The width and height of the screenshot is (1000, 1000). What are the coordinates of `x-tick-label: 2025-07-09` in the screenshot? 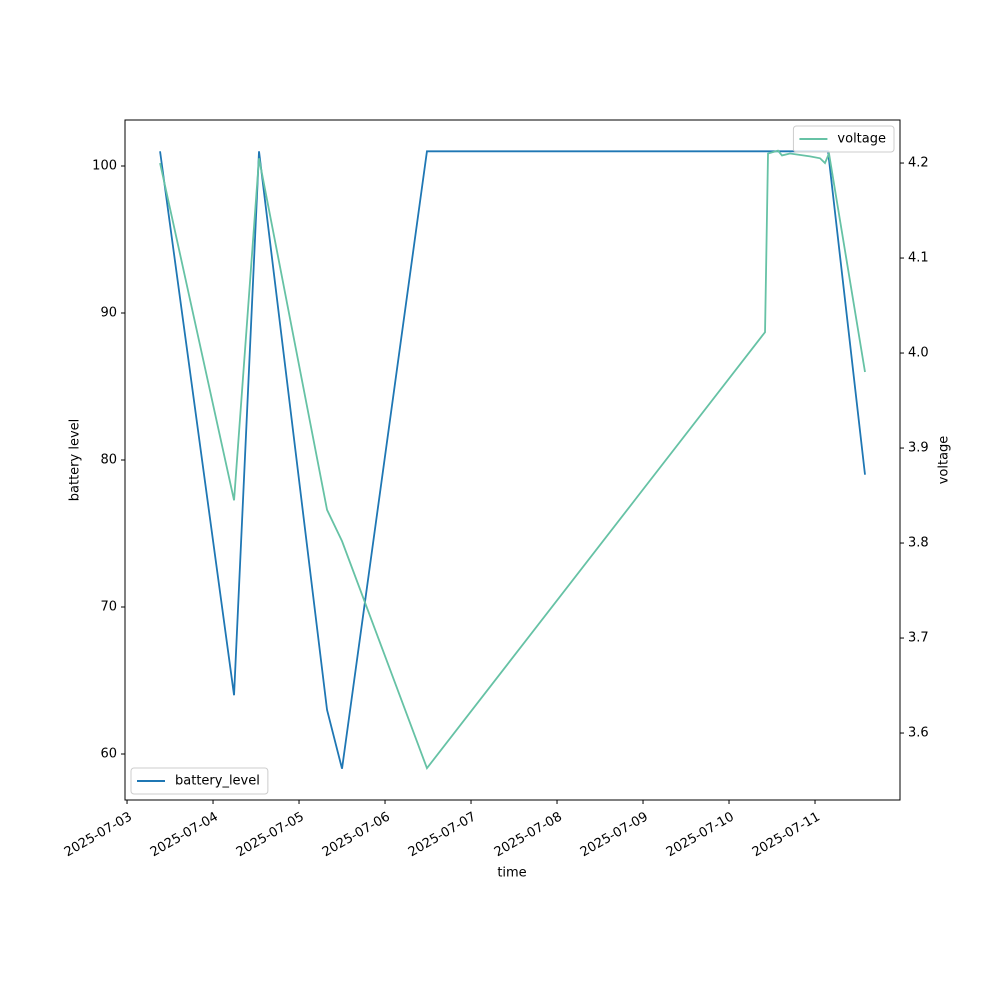 It's located at (614, 835).